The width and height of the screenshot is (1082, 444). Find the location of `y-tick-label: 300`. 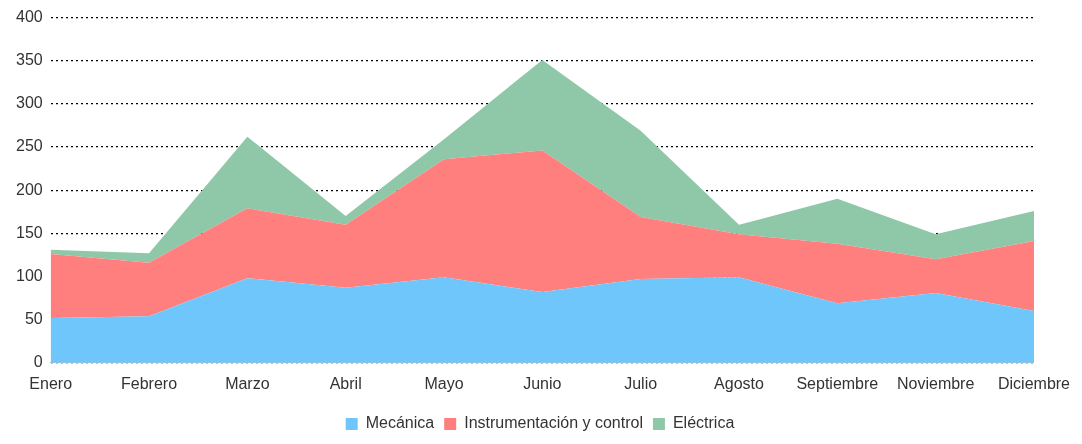

y-tick-label: 300 is located at coordinates (29, 103).